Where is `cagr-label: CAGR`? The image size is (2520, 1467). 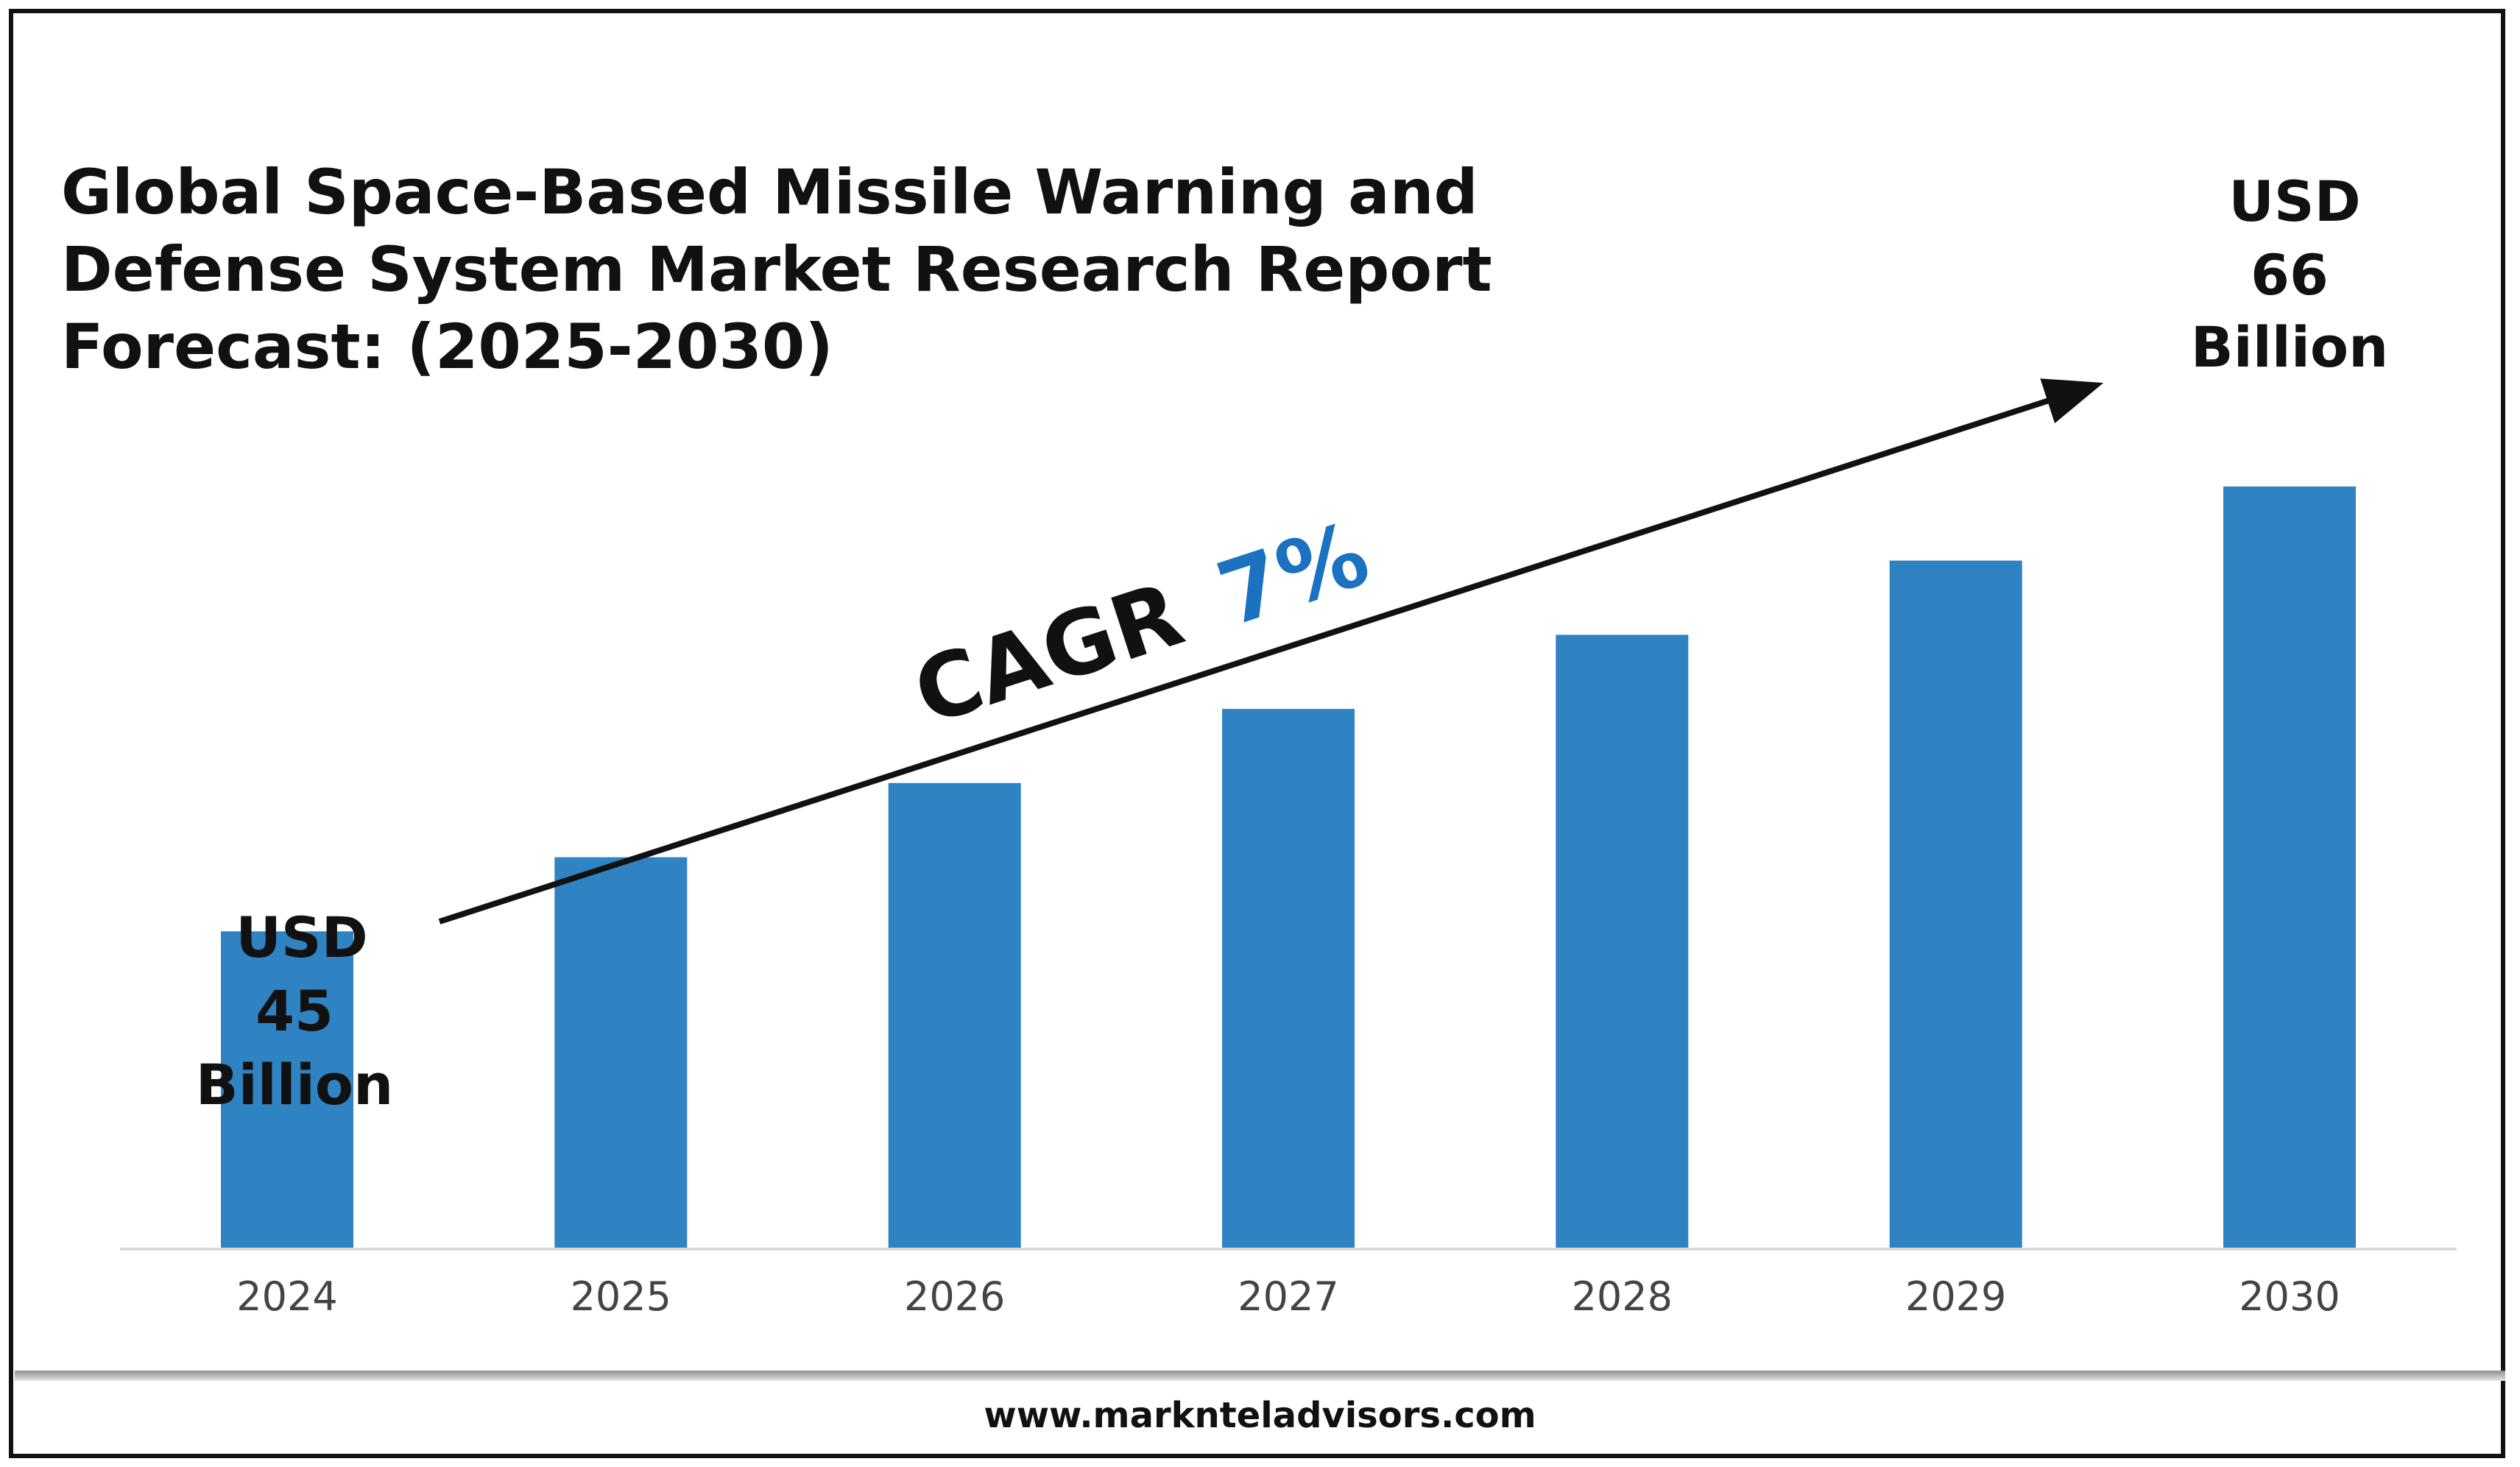
cagr-label: CAGR is located at coordinates (1049, 654).